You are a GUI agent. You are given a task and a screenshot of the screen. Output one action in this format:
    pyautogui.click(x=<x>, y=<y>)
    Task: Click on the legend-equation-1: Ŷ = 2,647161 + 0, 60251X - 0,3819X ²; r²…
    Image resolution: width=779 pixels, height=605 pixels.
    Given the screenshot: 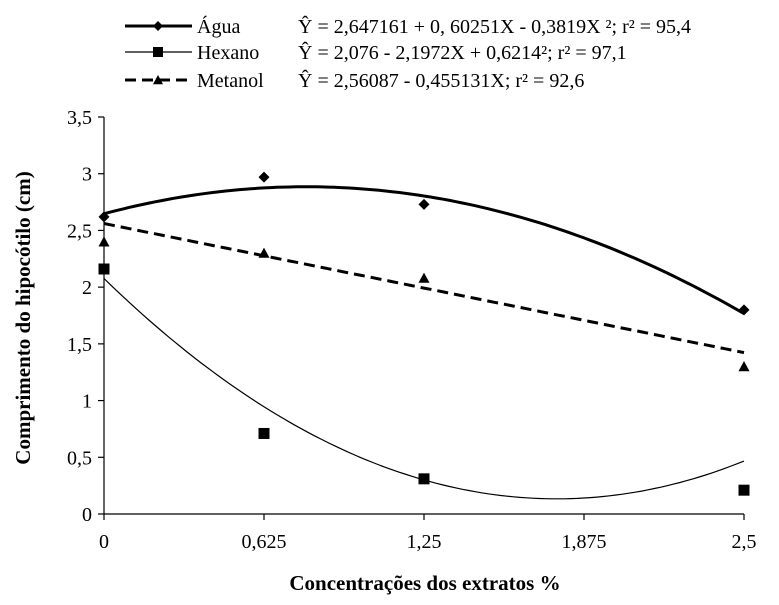 What is the action you would take?
    pyautogui.click(x=494, y=26)
    